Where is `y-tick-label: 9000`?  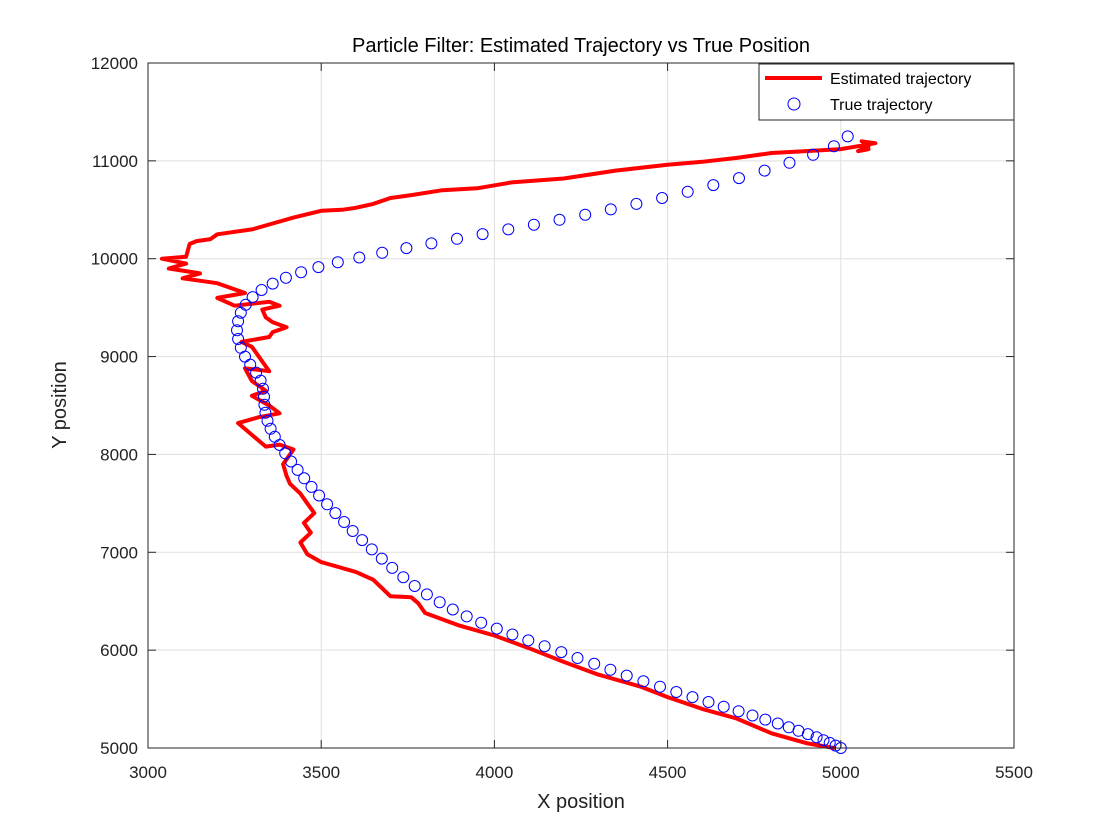 y-tick-label: 9000 is located at coordinates (119, 357).